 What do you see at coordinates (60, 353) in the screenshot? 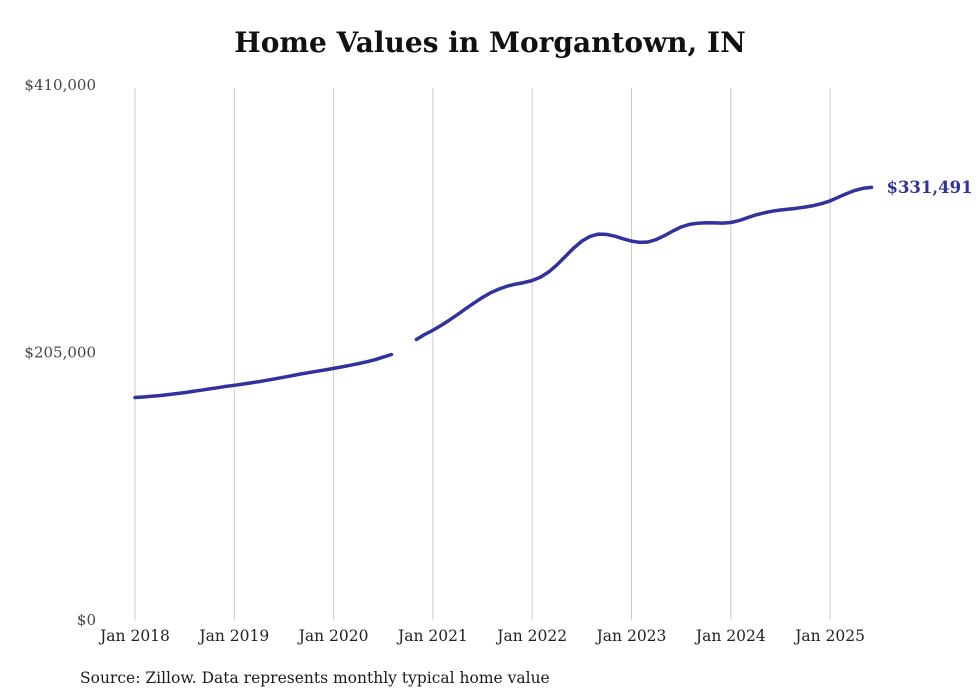
I see `y-tick-label: $205,000` at bounding box center [60, 353].